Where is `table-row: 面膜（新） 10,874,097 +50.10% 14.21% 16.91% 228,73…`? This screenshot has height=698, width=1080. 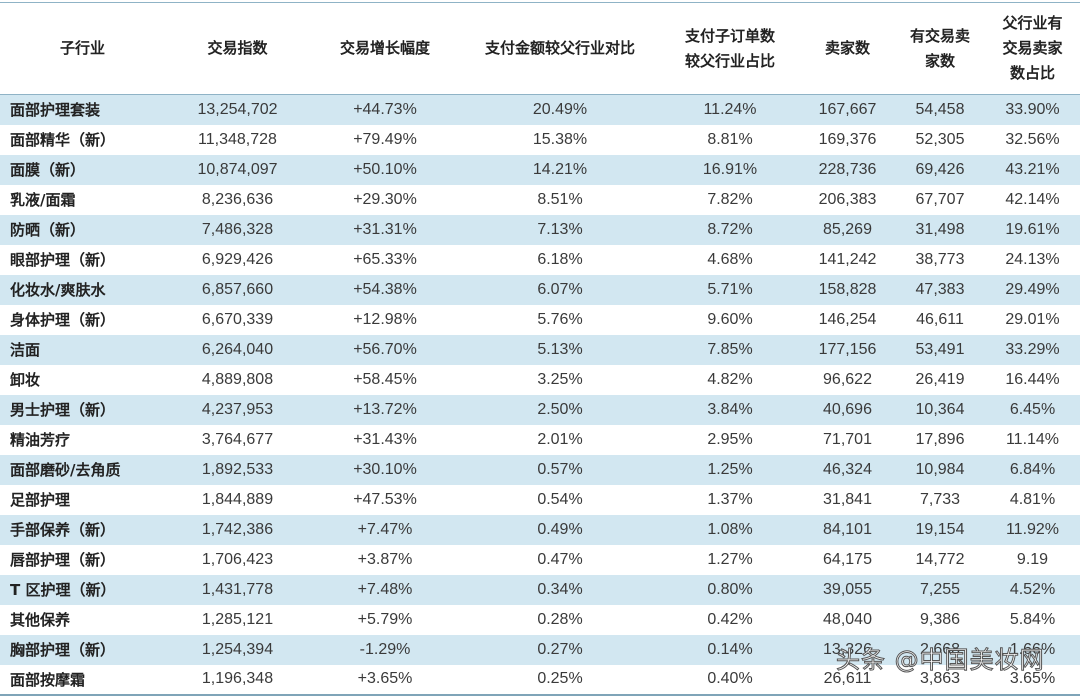
table-row: 面膜（新） 10,874,097 +50.10% 14.21% 16.91% 228,73… is located at coordinates (540, 169).